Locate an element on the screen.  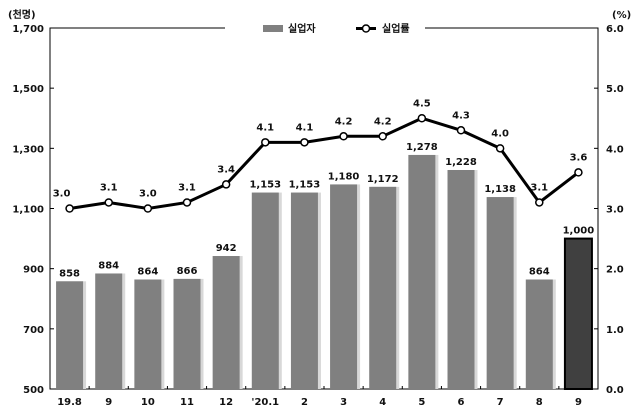
rate-value-label: 4.3 is located at coordinates (461, 115).